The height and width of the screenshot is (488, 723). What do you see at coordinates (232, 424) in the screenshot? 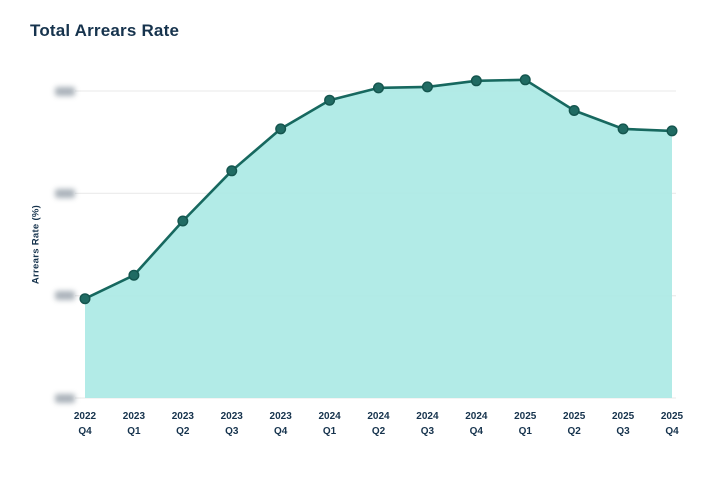
I see `x-axis-label-2023-q3: 2023 Q3` at bounding box center [232, 424].